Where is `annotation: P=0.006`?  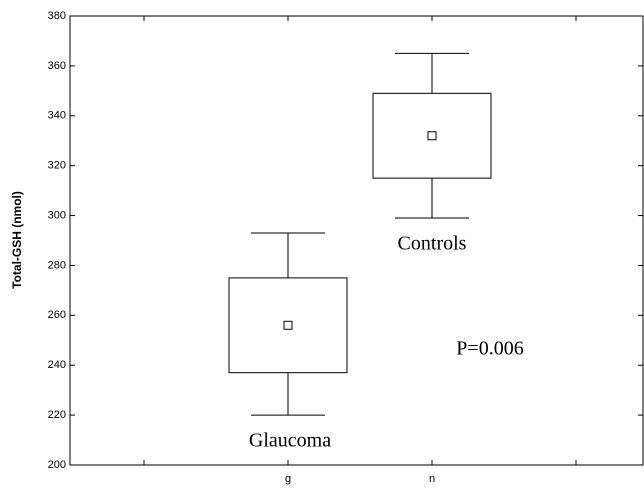
annotation: P=0.006 is located at coordinates (489, 349).